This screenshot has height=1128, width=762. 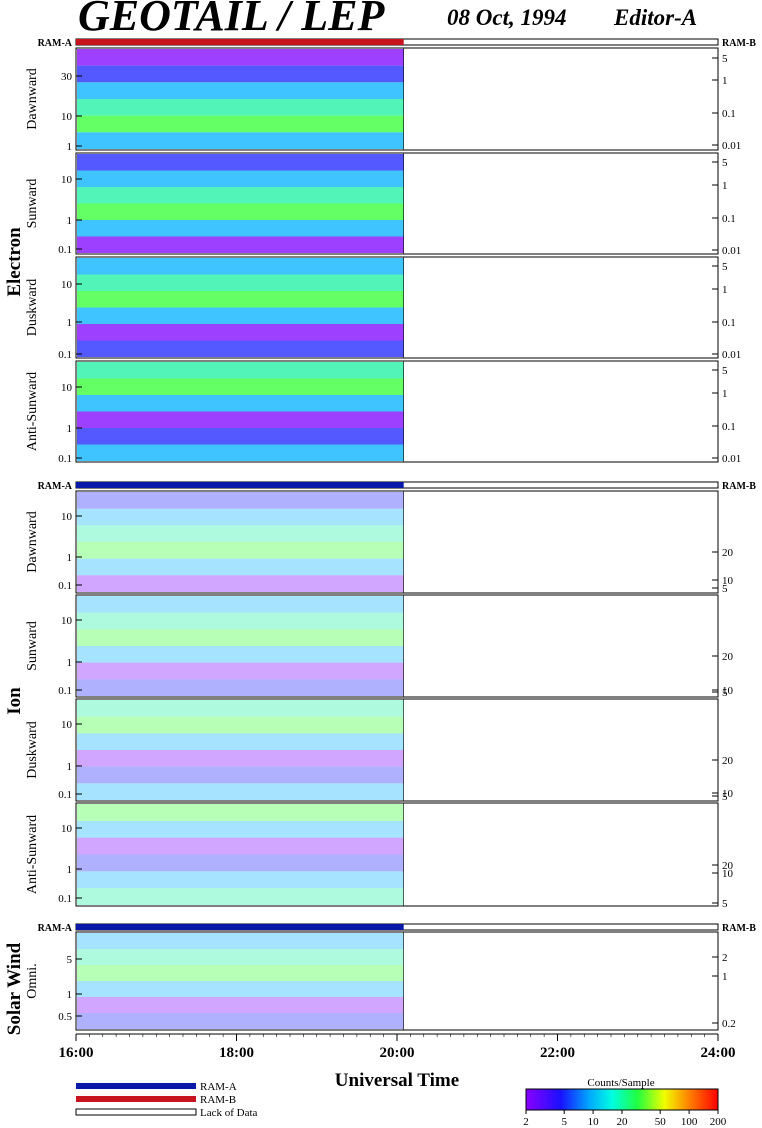 I want to click on section-label: Ion, so click(x=14, y=701).